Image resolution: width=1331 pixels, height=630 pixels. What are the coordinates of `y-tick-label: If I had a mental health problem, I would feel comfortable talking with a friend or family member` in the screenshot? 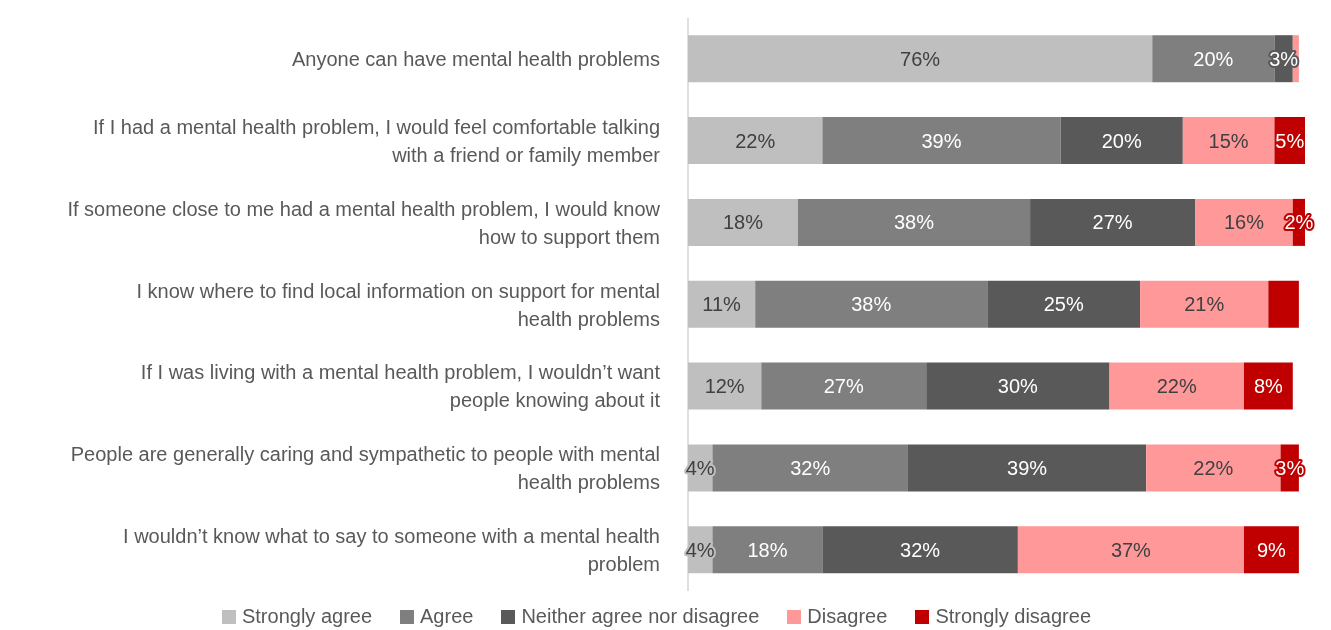 It's located at (377, 140).